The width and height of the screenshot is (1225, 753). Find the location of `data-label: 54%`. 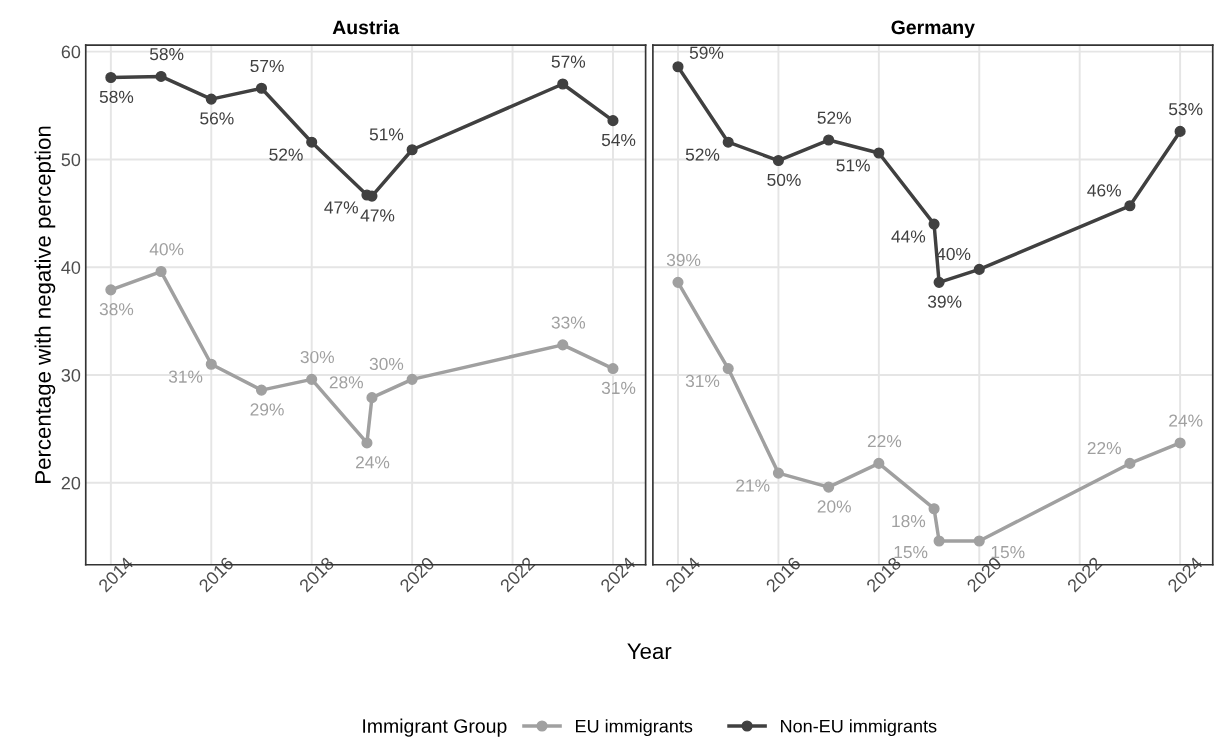

data-label: 54% is located at coordinates (618, 140).